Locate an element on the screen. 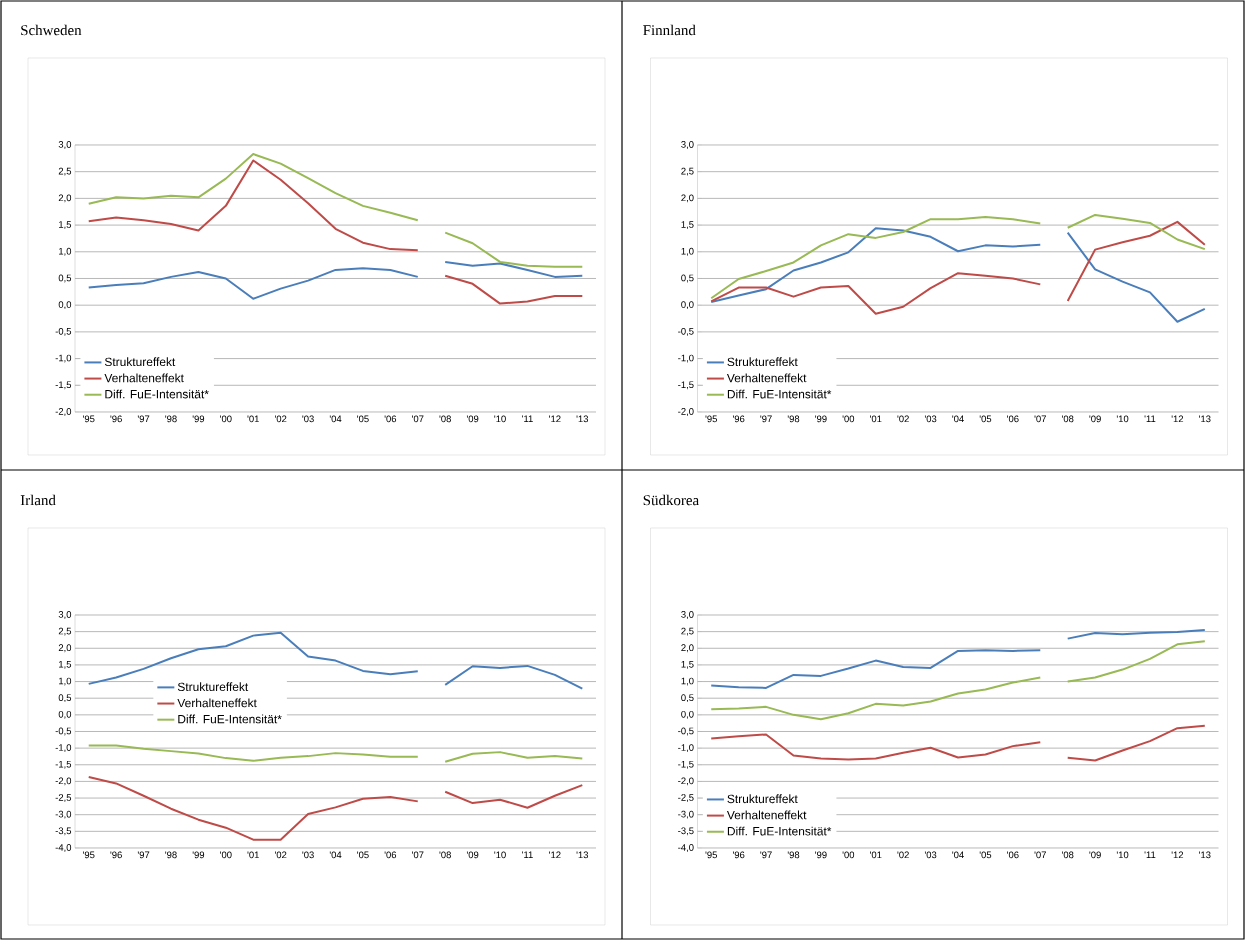 The image size is (1245, 940). x-tick-label: '13 is located at coordinates (582, 855).